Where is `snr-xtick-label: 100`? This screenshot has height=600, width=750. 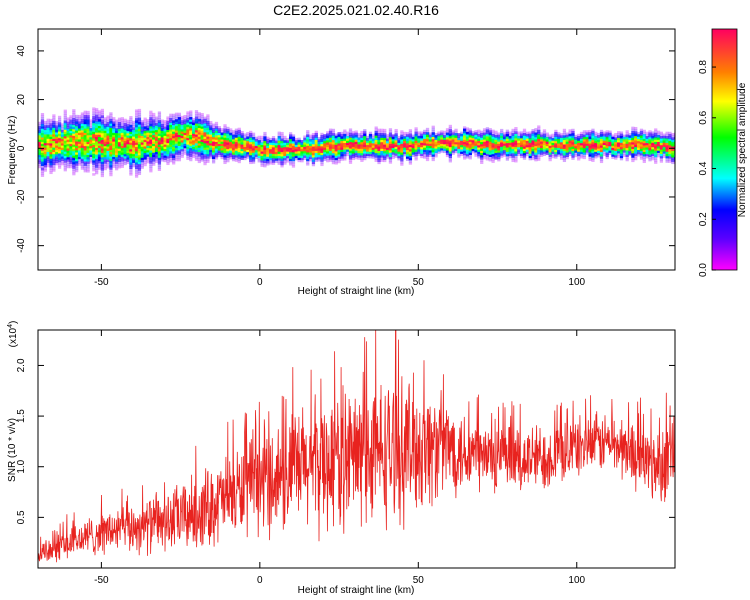
snr-xtick-label: 100 is located at coordinates (576, 580).